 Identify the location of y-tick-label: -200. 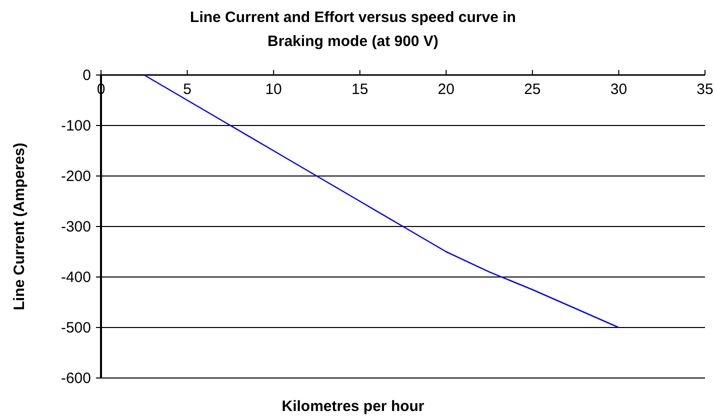
(75, 176).